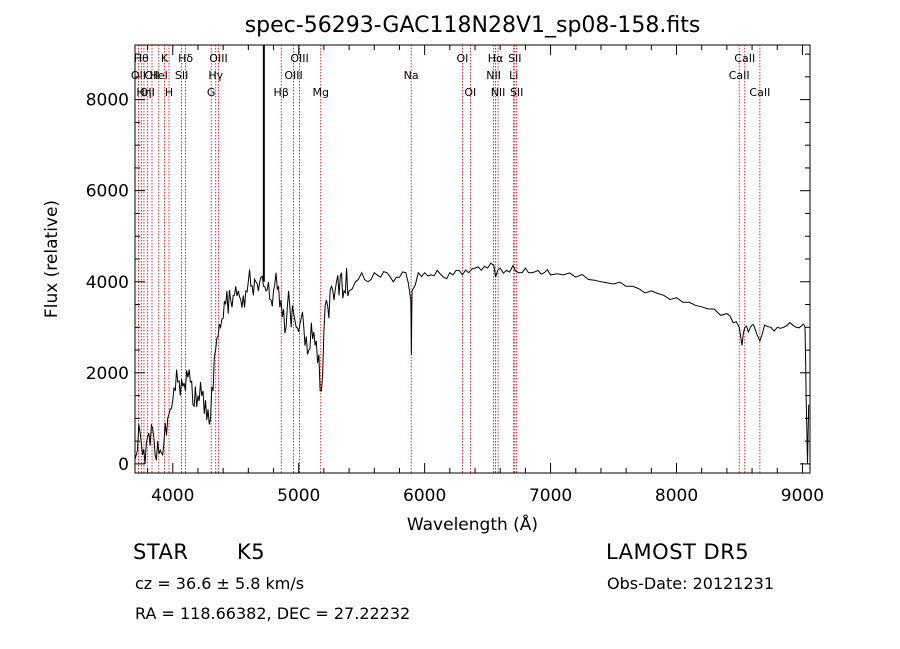 This screenshot has height=649, width=900. Describe the element at coordinates (251, 552) in the screenshot. I see `spectral-subclass: K5` at that location.